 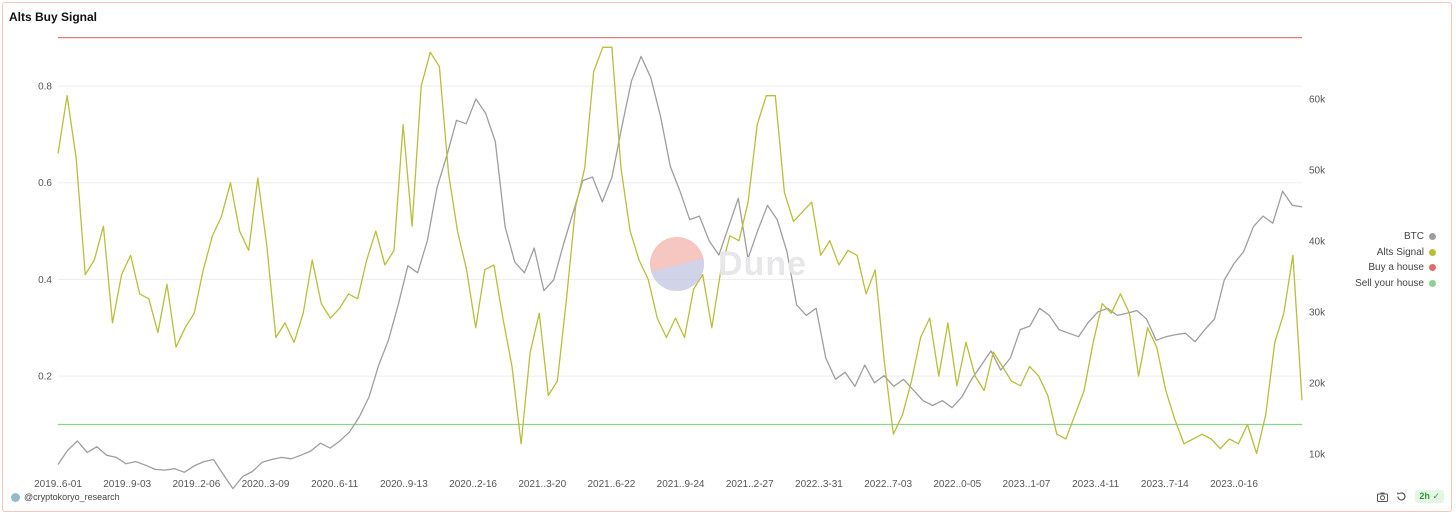 What do you see at coordinates (677, 264) in the screenshot?
I see `dune-logo-icon` at bounding box center [677, 264].